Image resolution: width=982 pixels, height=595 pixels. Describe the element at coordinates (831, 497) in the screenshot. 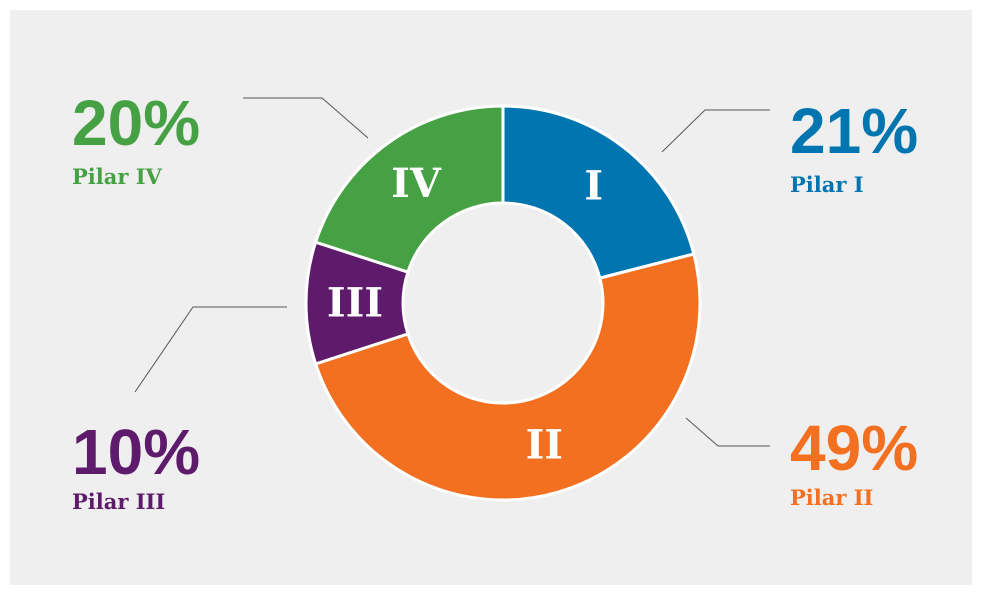

I see `category-label: Pilar II` at that location.